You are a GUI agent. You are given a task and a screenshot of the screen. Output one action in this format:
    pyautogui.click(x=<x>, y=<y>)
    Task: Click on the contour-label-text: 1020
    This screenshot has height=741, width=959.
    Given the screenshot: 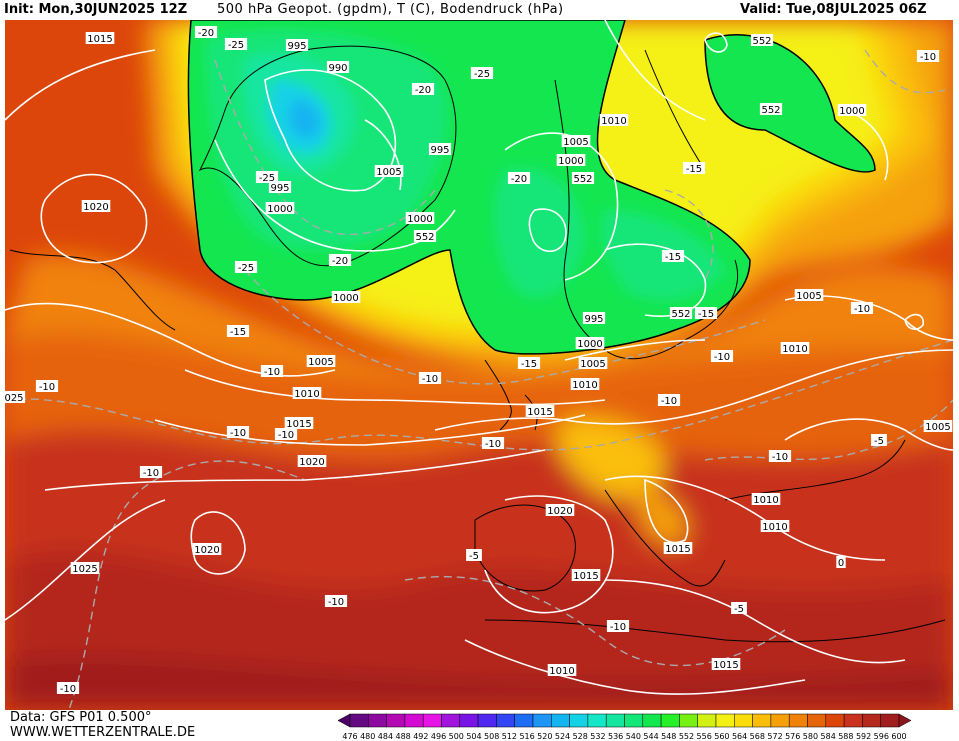 What is the action you would take?
    pyautogui.click(x=206, y=550)
    